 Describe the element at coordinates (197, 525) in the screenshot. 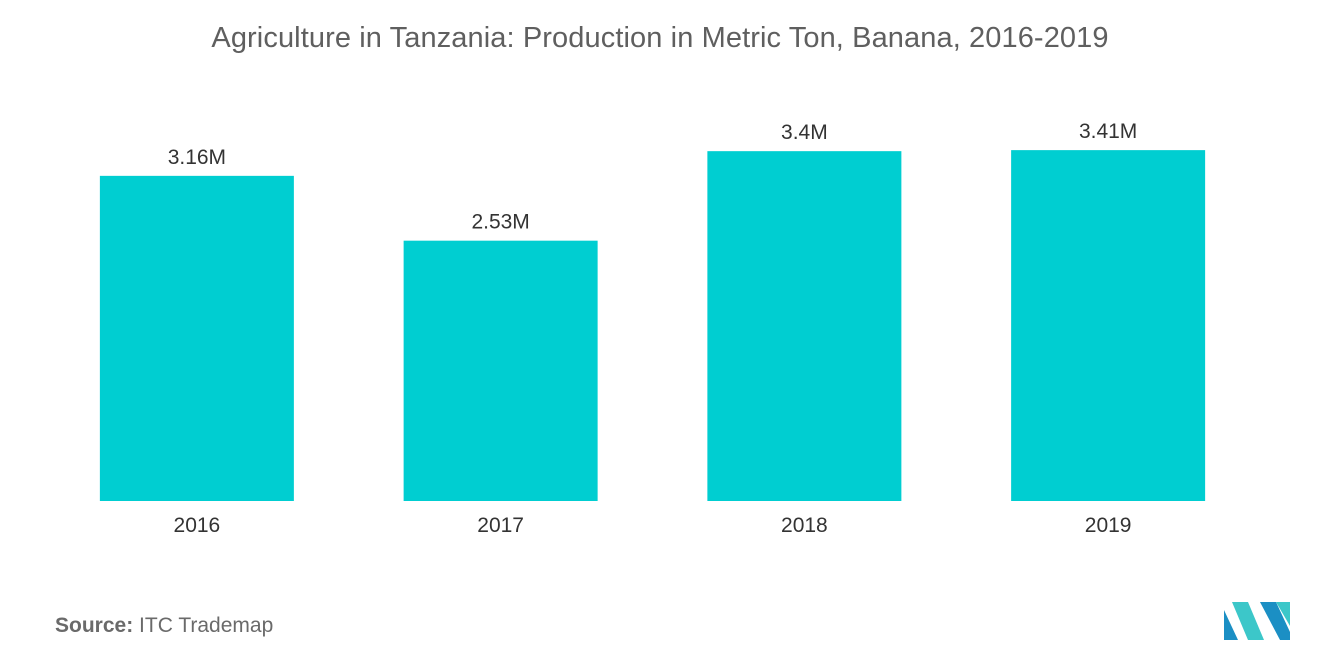

I see `x-tick-label-2016: 2016` at that location.